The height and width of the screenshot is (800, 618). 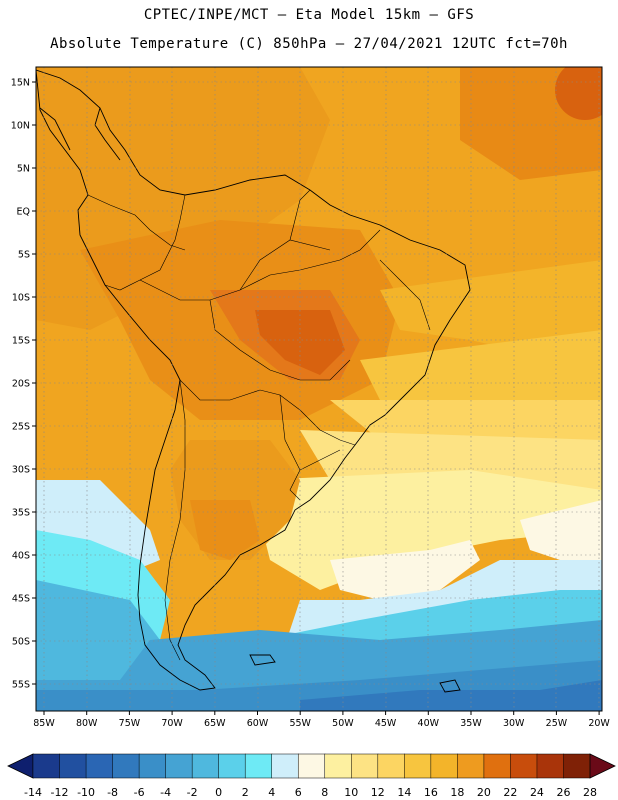 What do you see at coordinates (431, 792) in the screenshot?
I see `colorbar-label: 16` at bounding box center [431, 792].